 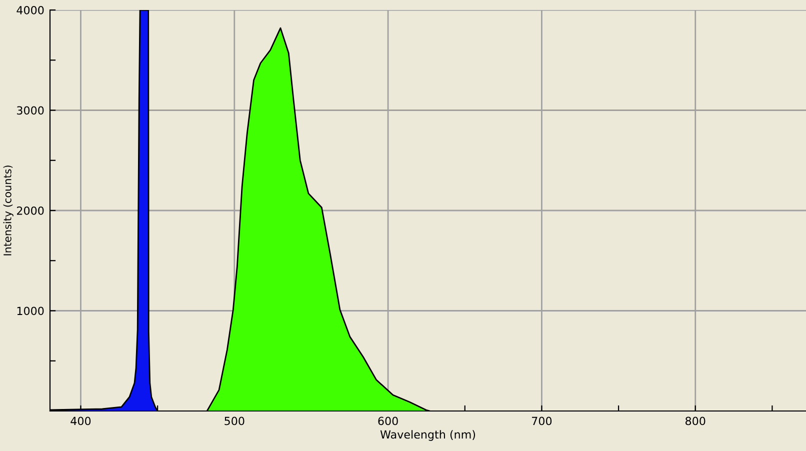 What do you see at coordinates (30, 10) in the screenshot?
I see `y-tick-label: 4000` at bounding box center [30, 10].